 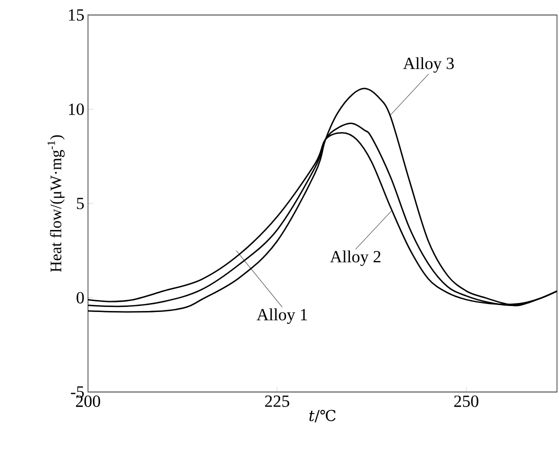 What do you see at coordinates (80, 298) in the screenshot?
I see `y-tick-label: 0` at bounding box center [80, 298].